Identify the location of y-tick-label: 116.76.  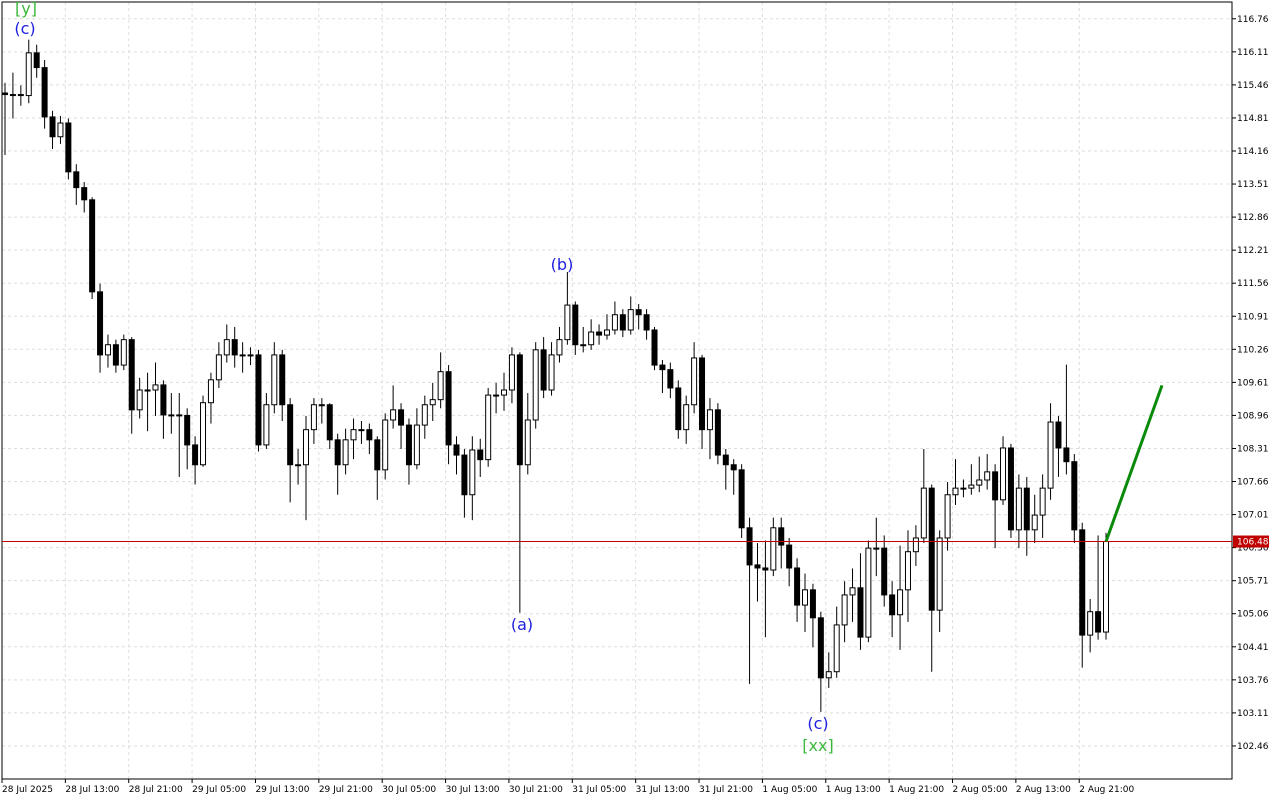
(1253, 20).